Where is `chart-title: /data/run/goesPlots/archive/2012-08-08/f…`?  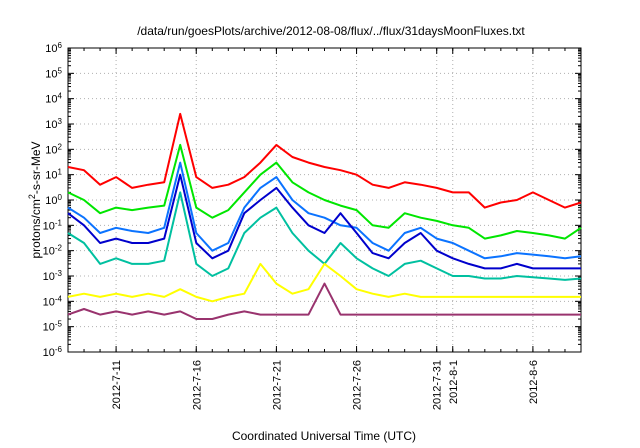
chart-title: /data/run/goesPlots/archive/2012-08-08/f… is located at coordinates (331, 31).